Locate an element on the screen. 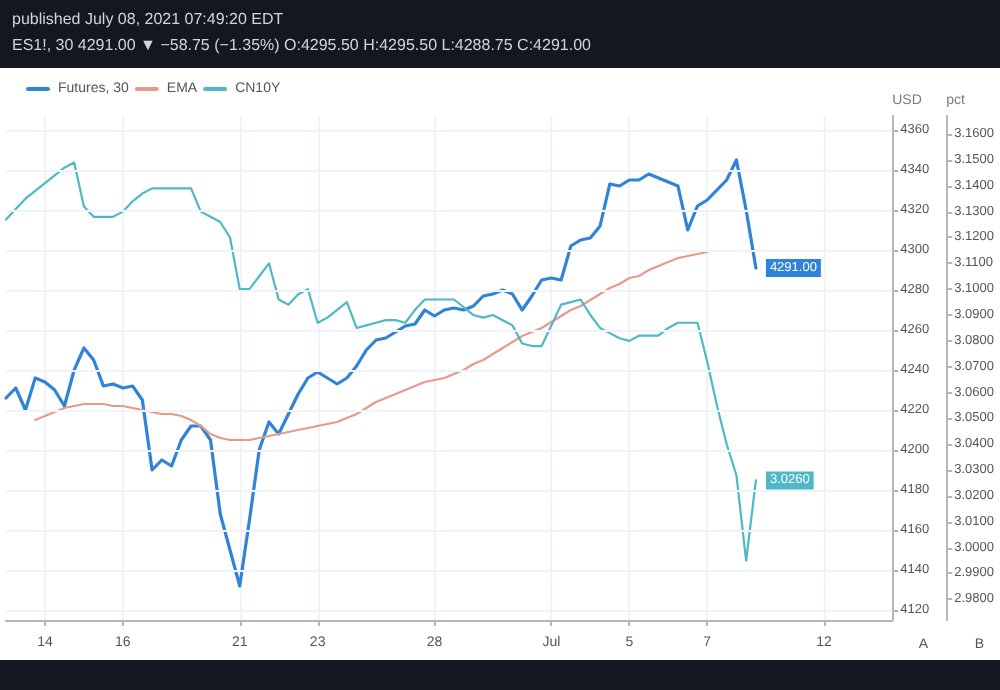 Image resolution: width=1000 pixels, height=690 pixels. chart-title: published July 08, 2021 07:49:20 EDT is located at coordinates (149, 20).